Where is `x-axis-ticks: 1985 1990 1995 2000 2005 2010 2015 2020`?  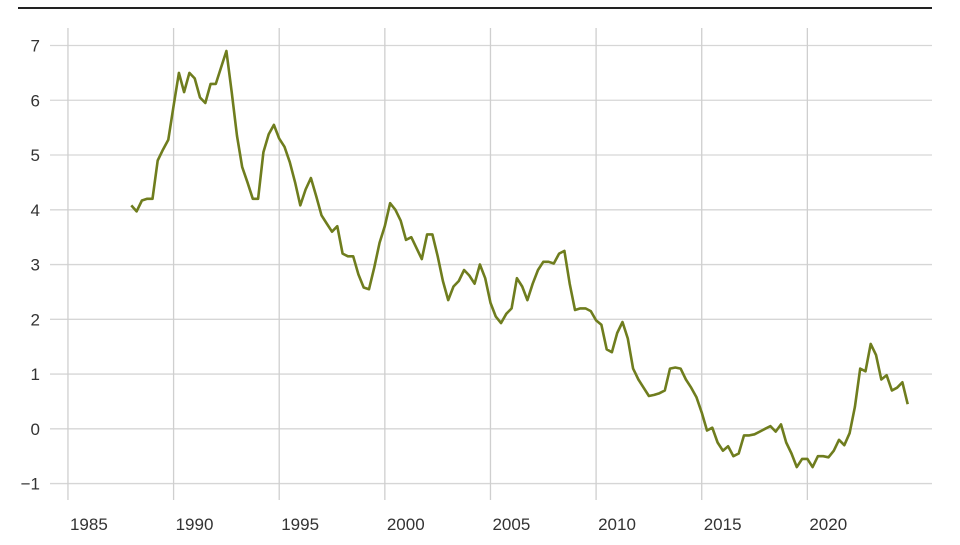
x-axis-ticks: 1985 1990 1995 2000 2005 2010 2015 2020 is located at coordinates (458, 524).